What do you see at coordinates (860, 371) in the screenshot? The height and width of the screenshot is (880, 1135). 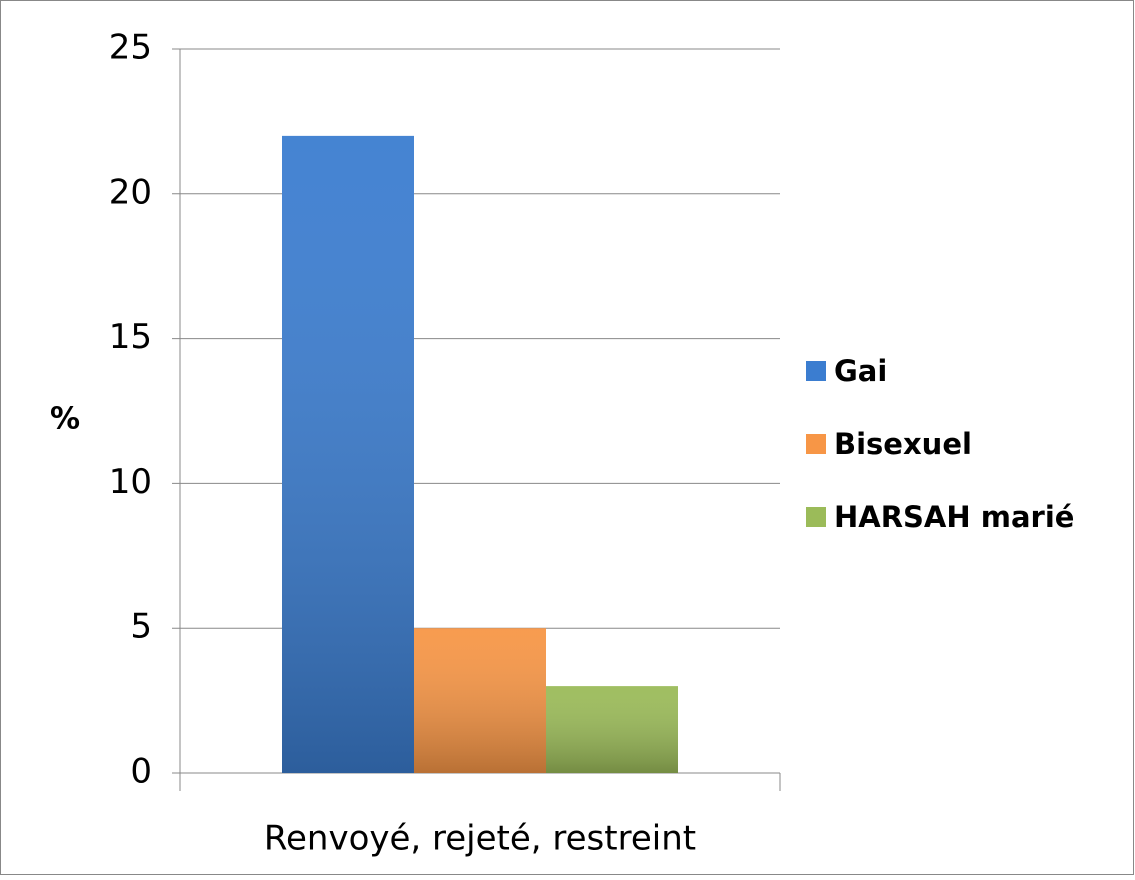 I see `legend-label: Gai` at bounding box center [860, 371].